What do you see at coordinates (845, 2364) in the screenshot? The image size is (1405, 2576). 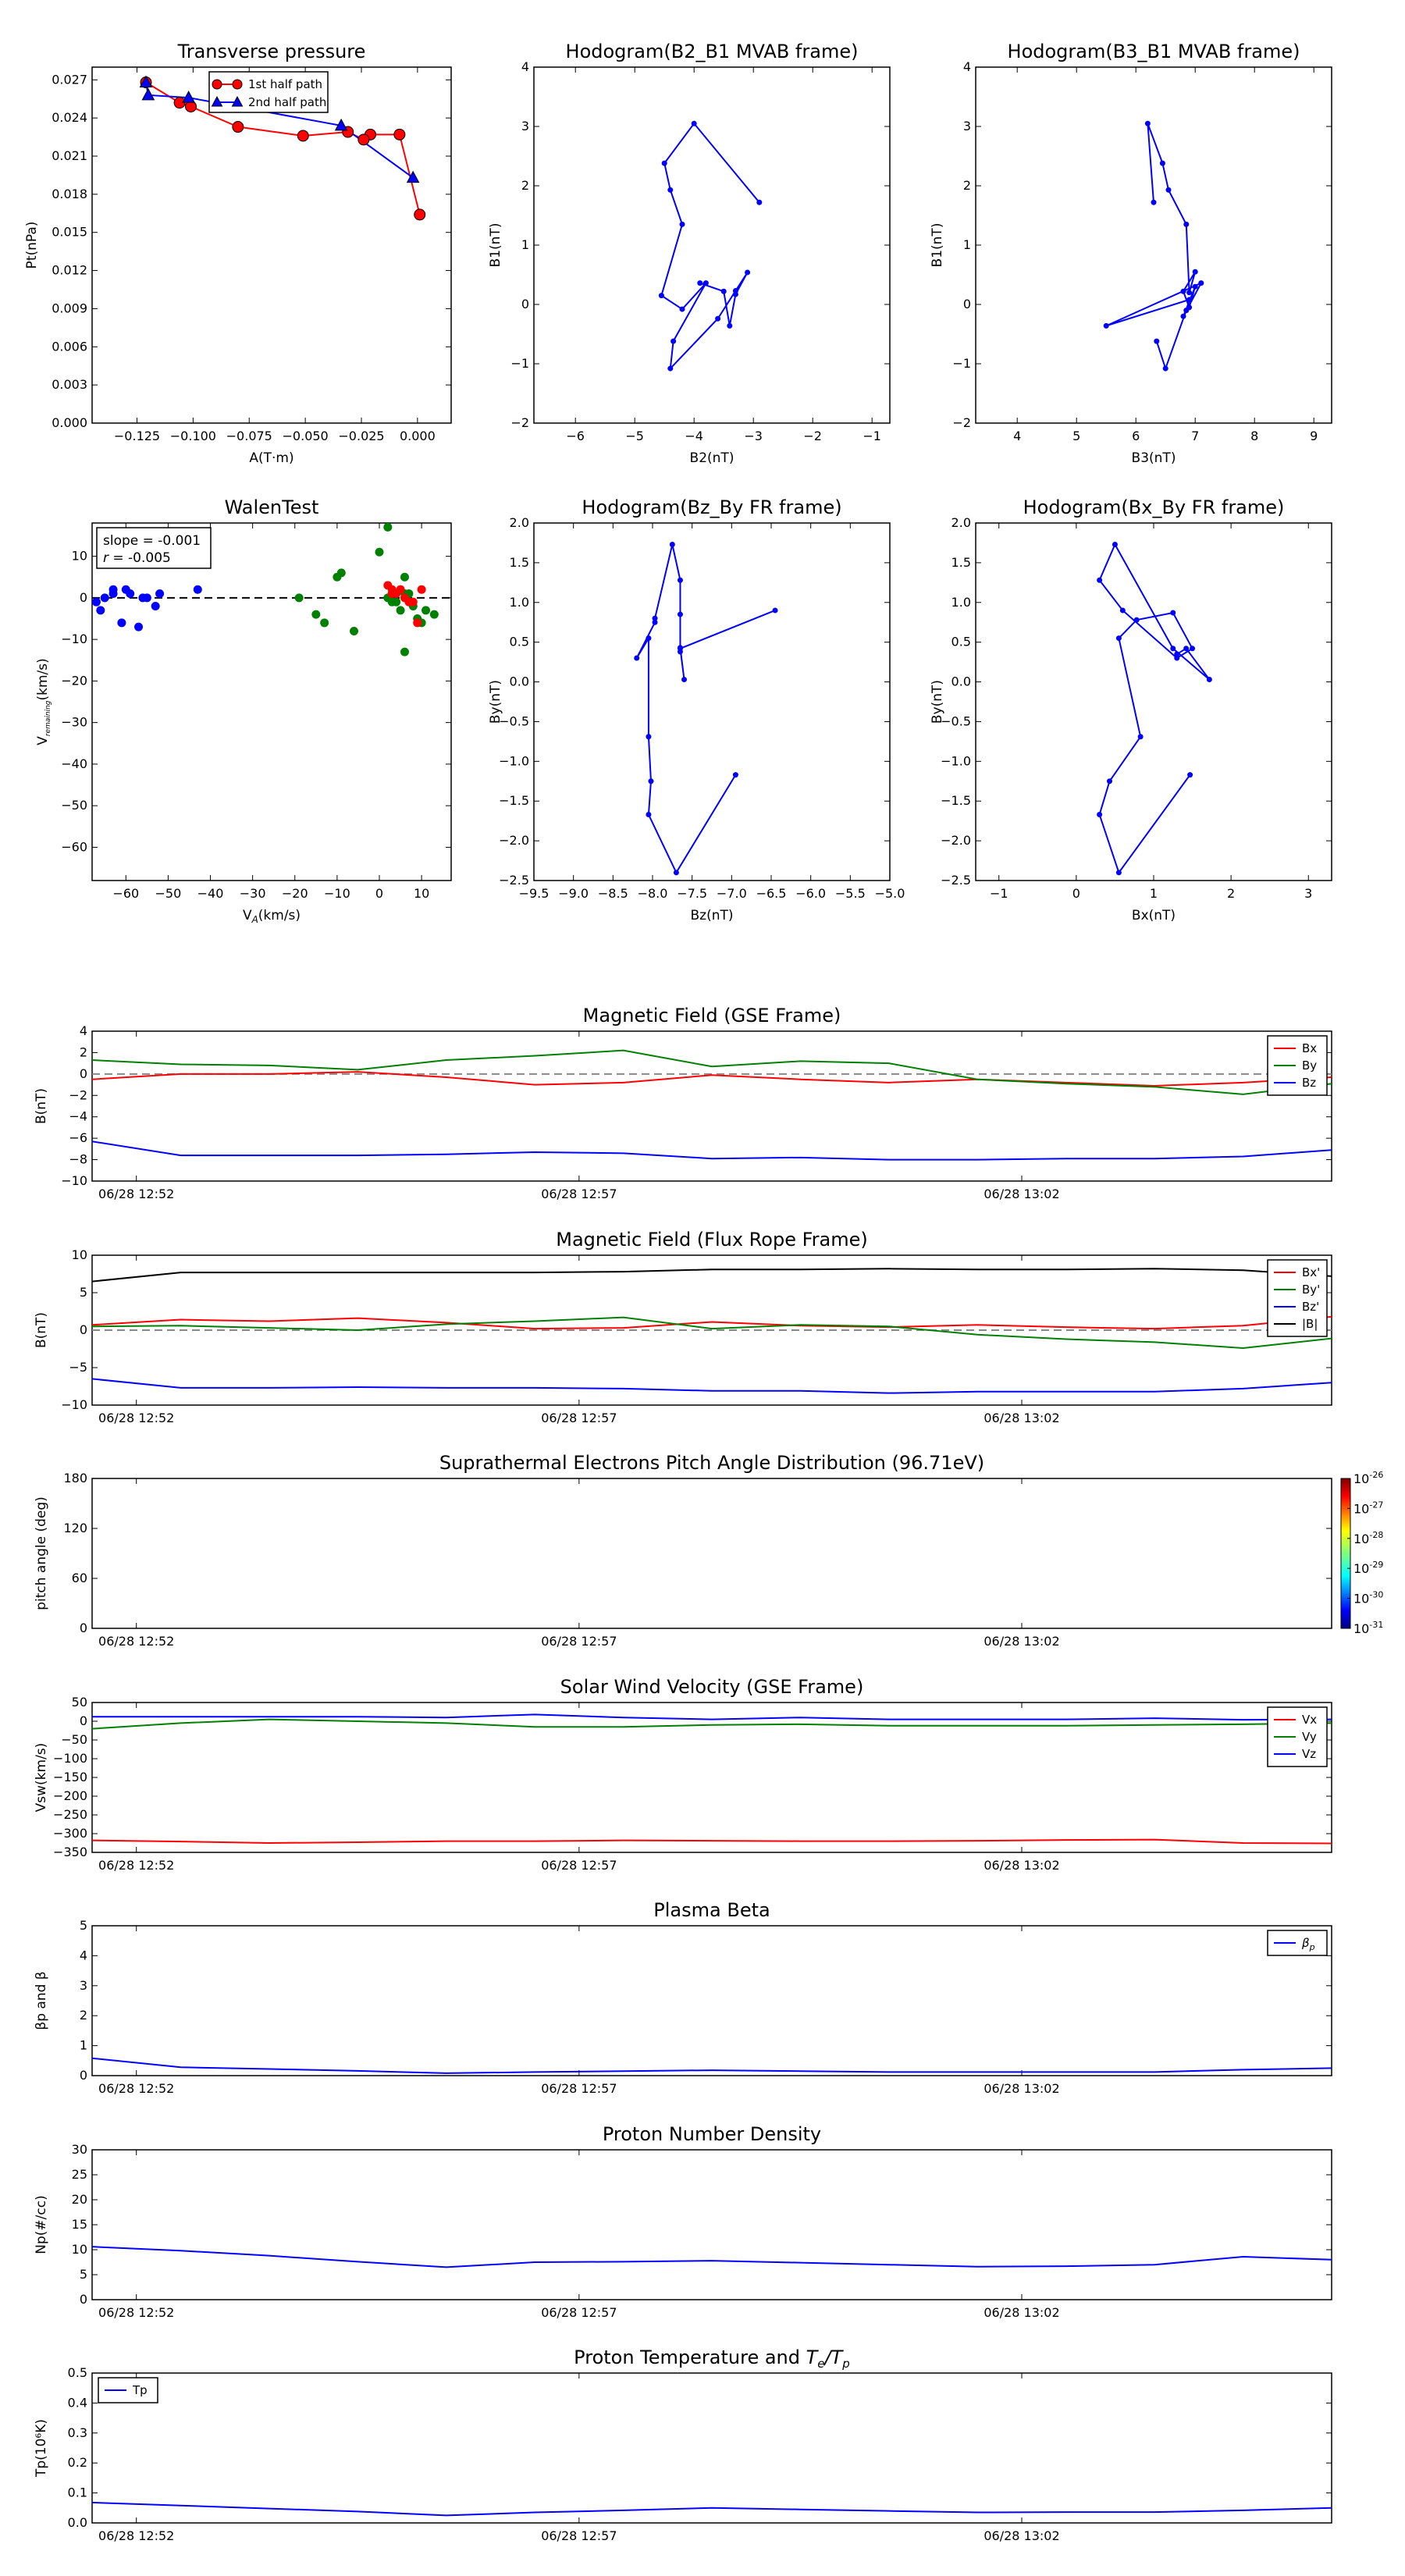 I see `title-p: p` at bounding box center [845, 2364].